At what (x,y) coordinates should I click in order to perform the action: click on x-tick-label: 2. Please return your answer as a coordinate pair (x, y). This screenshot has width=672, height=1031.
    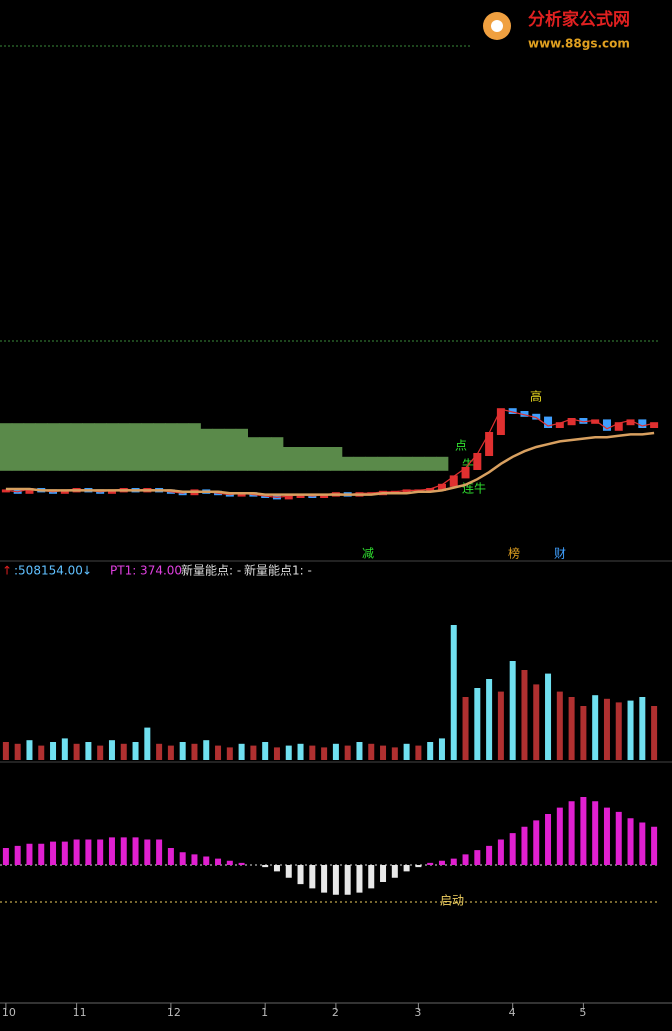
    Looking at the image, I should click on (335, 1012).